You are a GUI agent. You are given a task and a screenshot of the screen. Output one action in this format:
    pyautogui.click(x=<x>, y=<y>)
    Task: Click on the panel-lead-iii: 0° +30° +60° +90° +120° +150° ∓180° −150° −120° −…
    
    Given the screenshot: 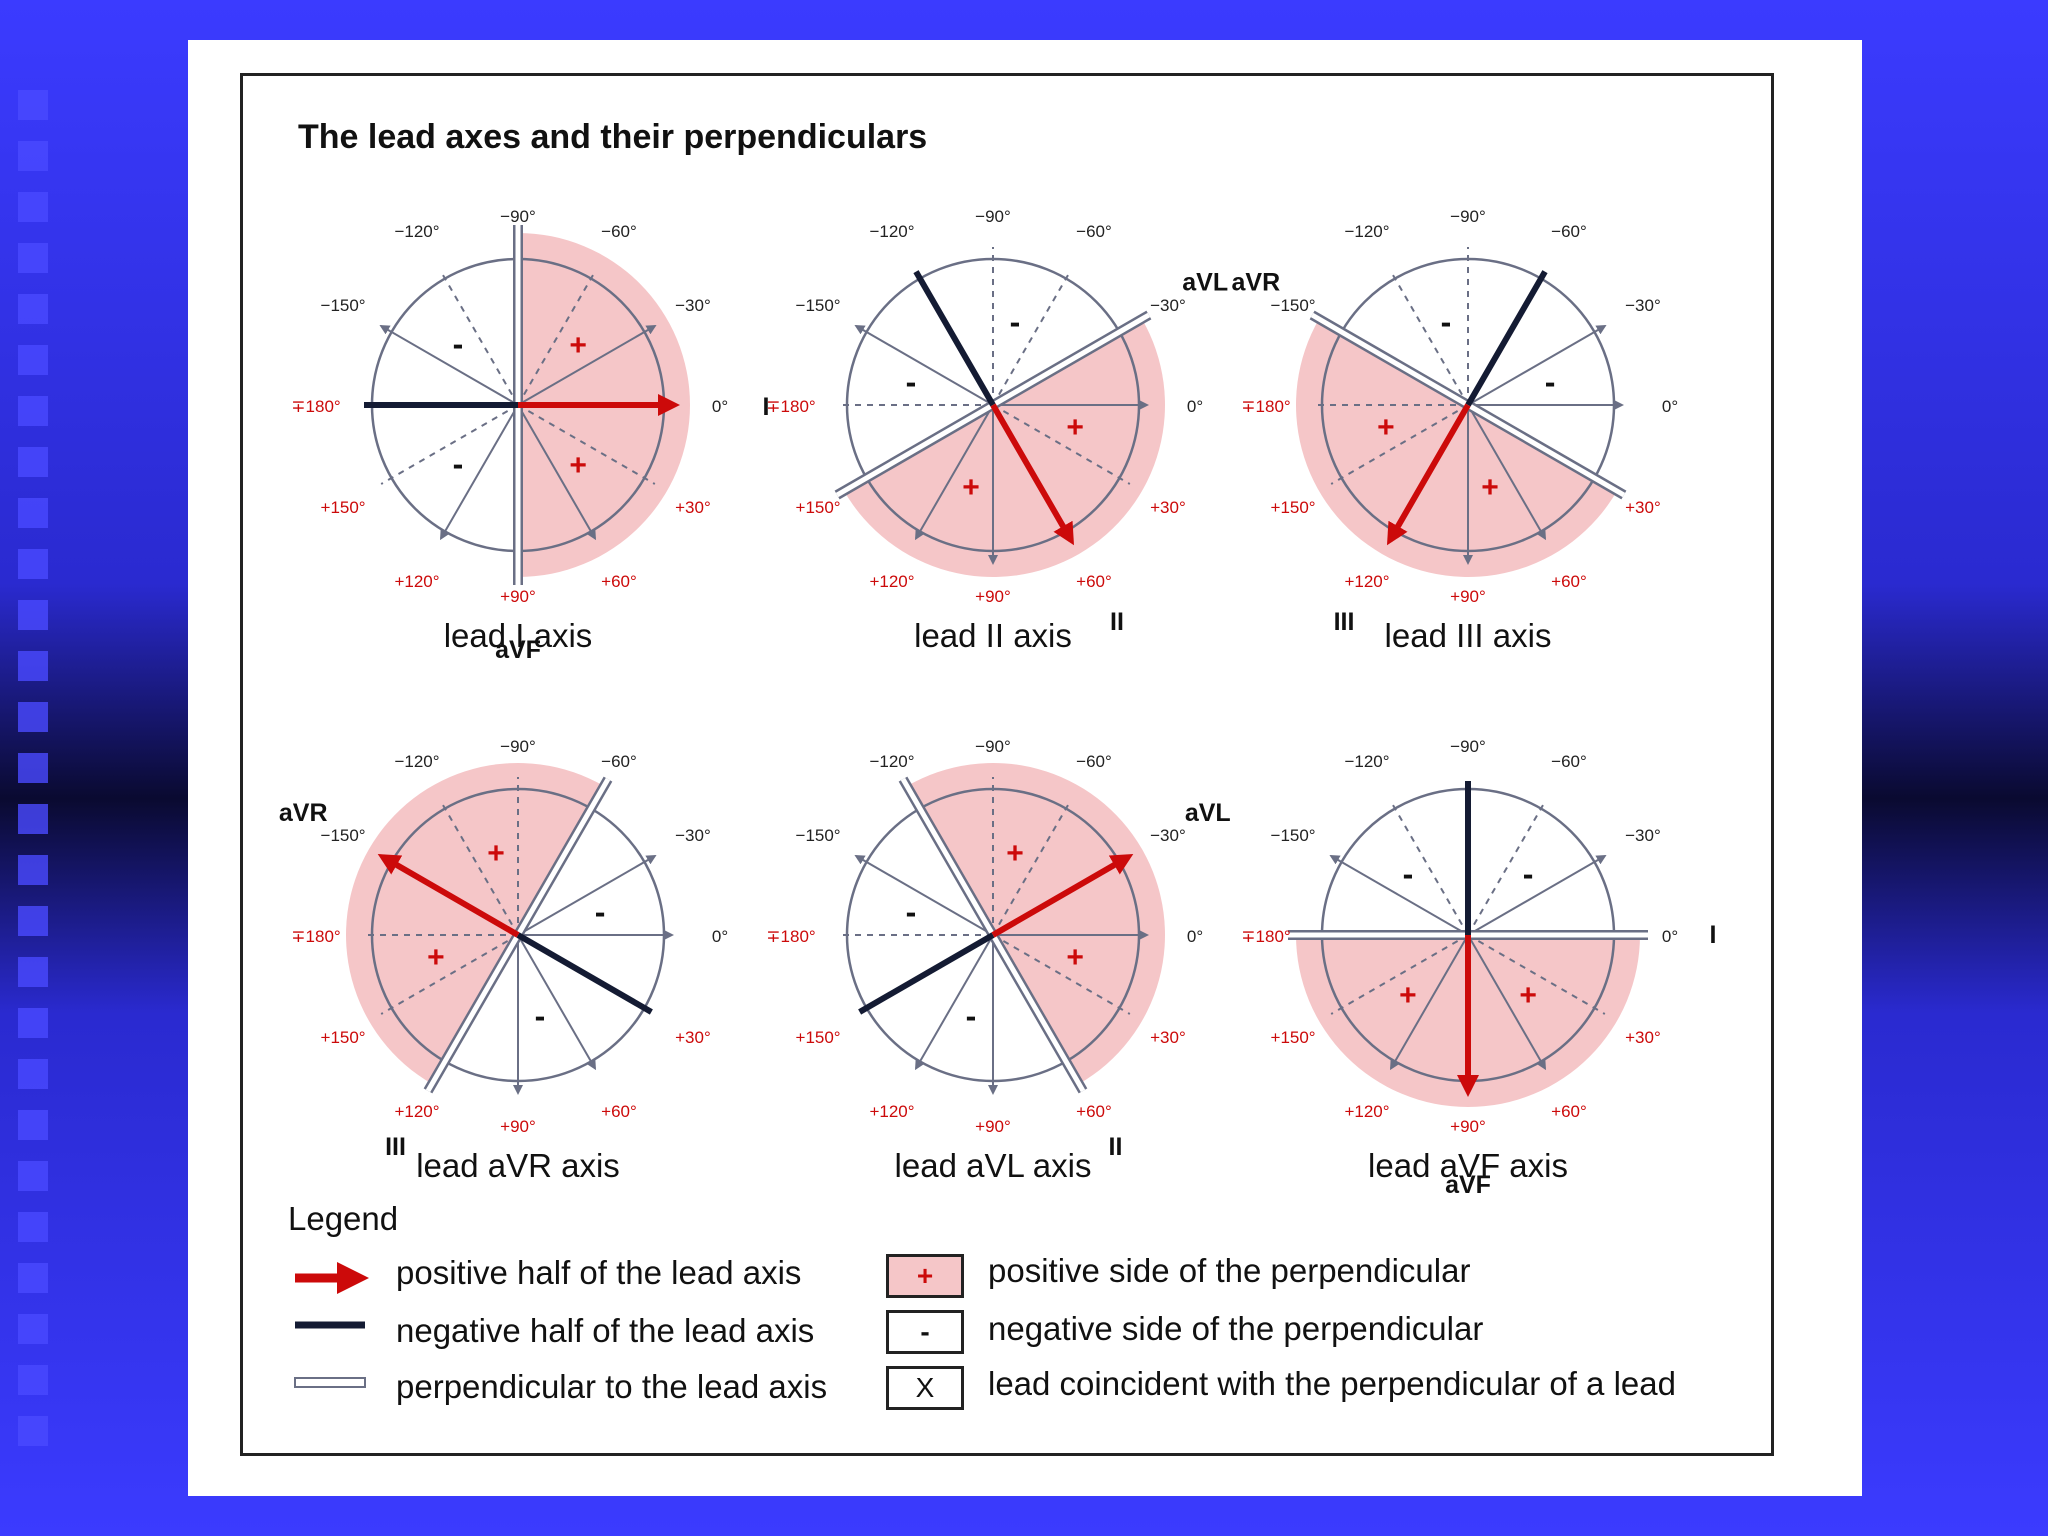 What is the action you would take?
    pyautogui.click(x=1468, y=425)
    